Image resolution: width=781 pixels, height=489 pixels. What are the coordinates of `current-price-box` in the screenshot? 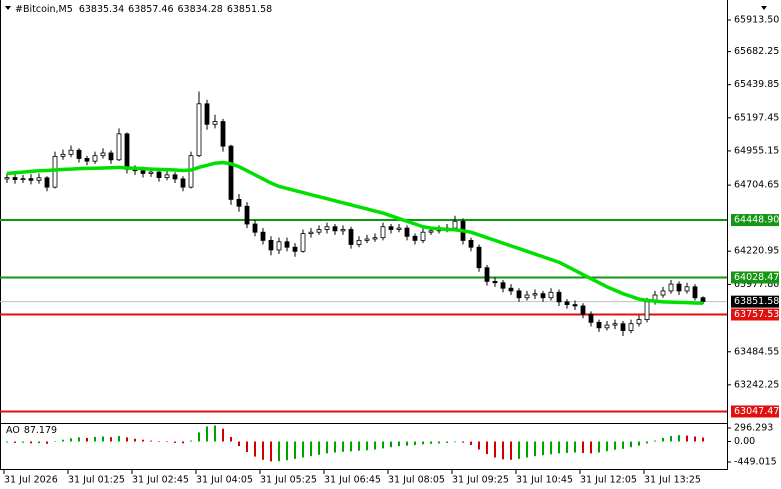 It's located at (755, 301).